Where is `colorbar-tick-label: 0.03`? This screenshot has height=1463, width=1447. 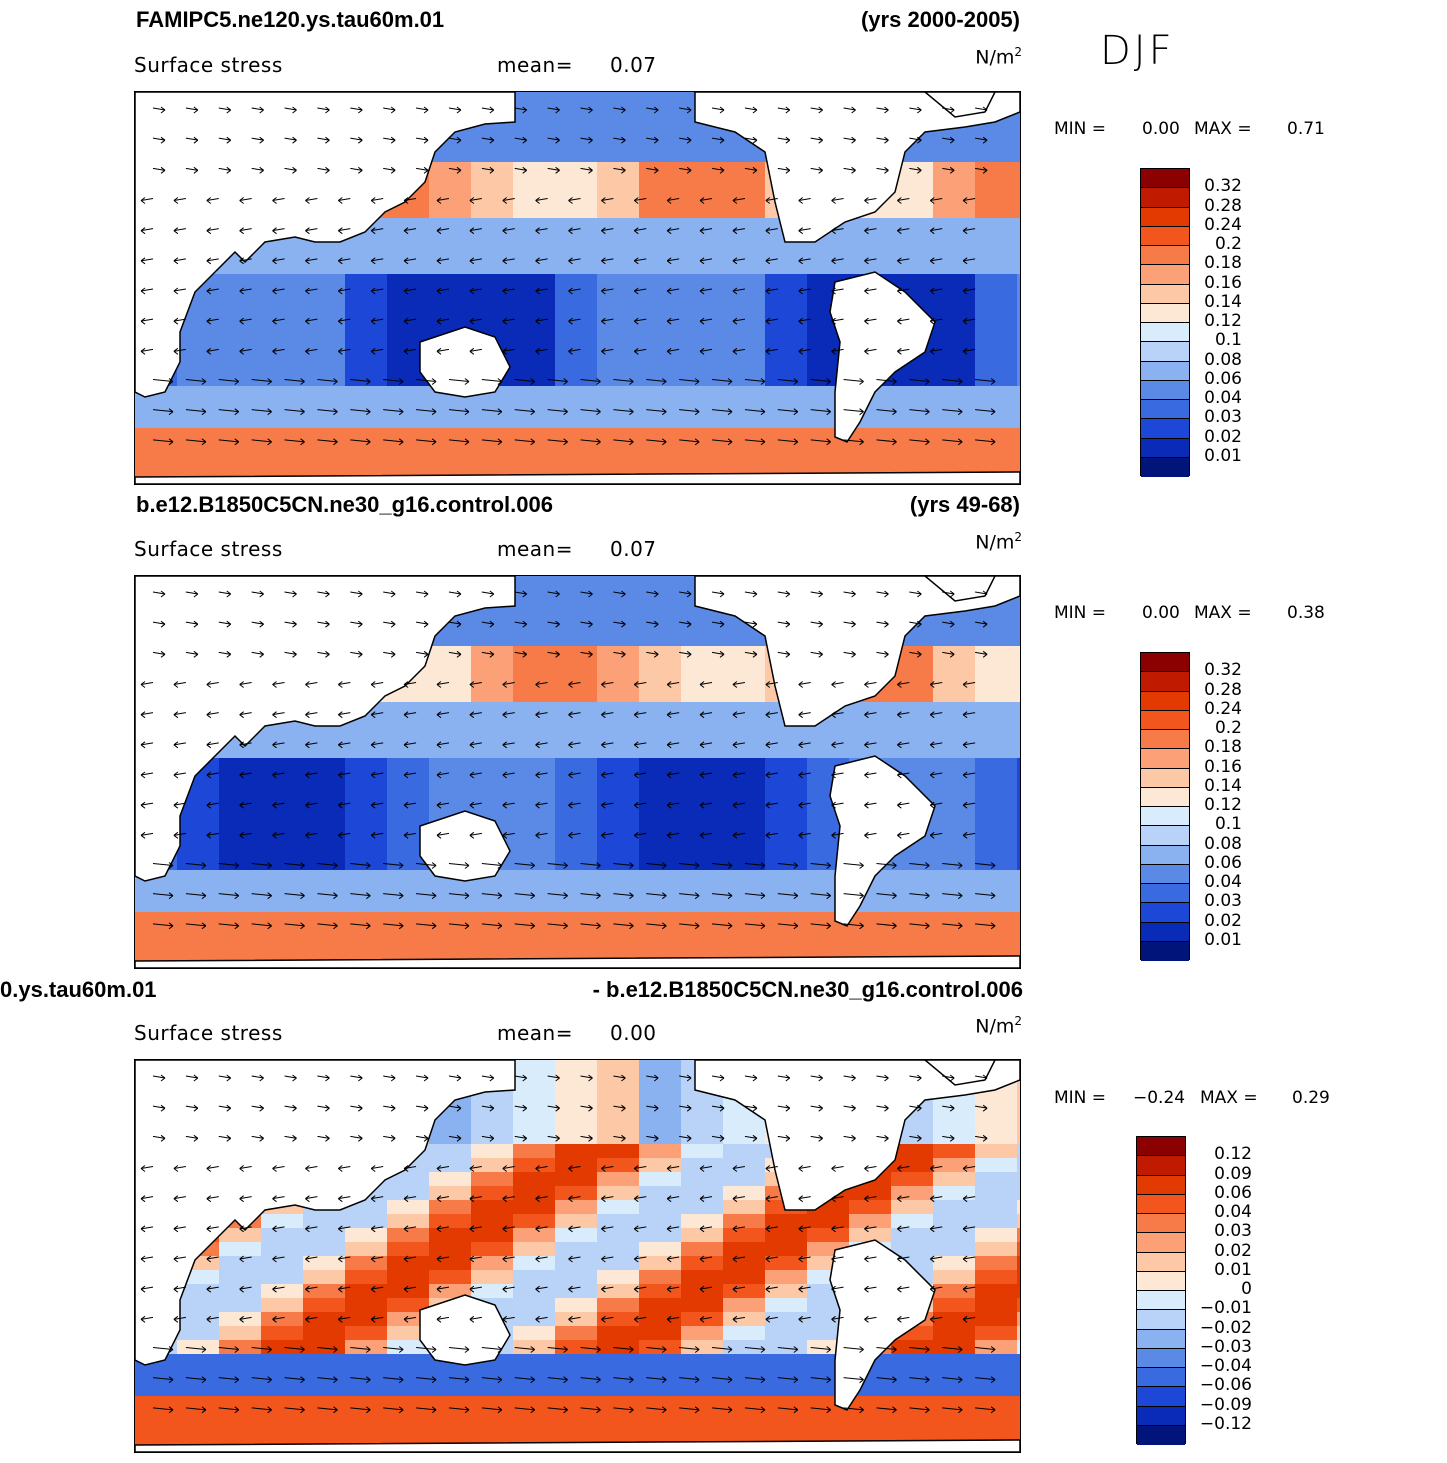 colorbar-tick-label: 0.03 is located at coordinates (1223, 901).